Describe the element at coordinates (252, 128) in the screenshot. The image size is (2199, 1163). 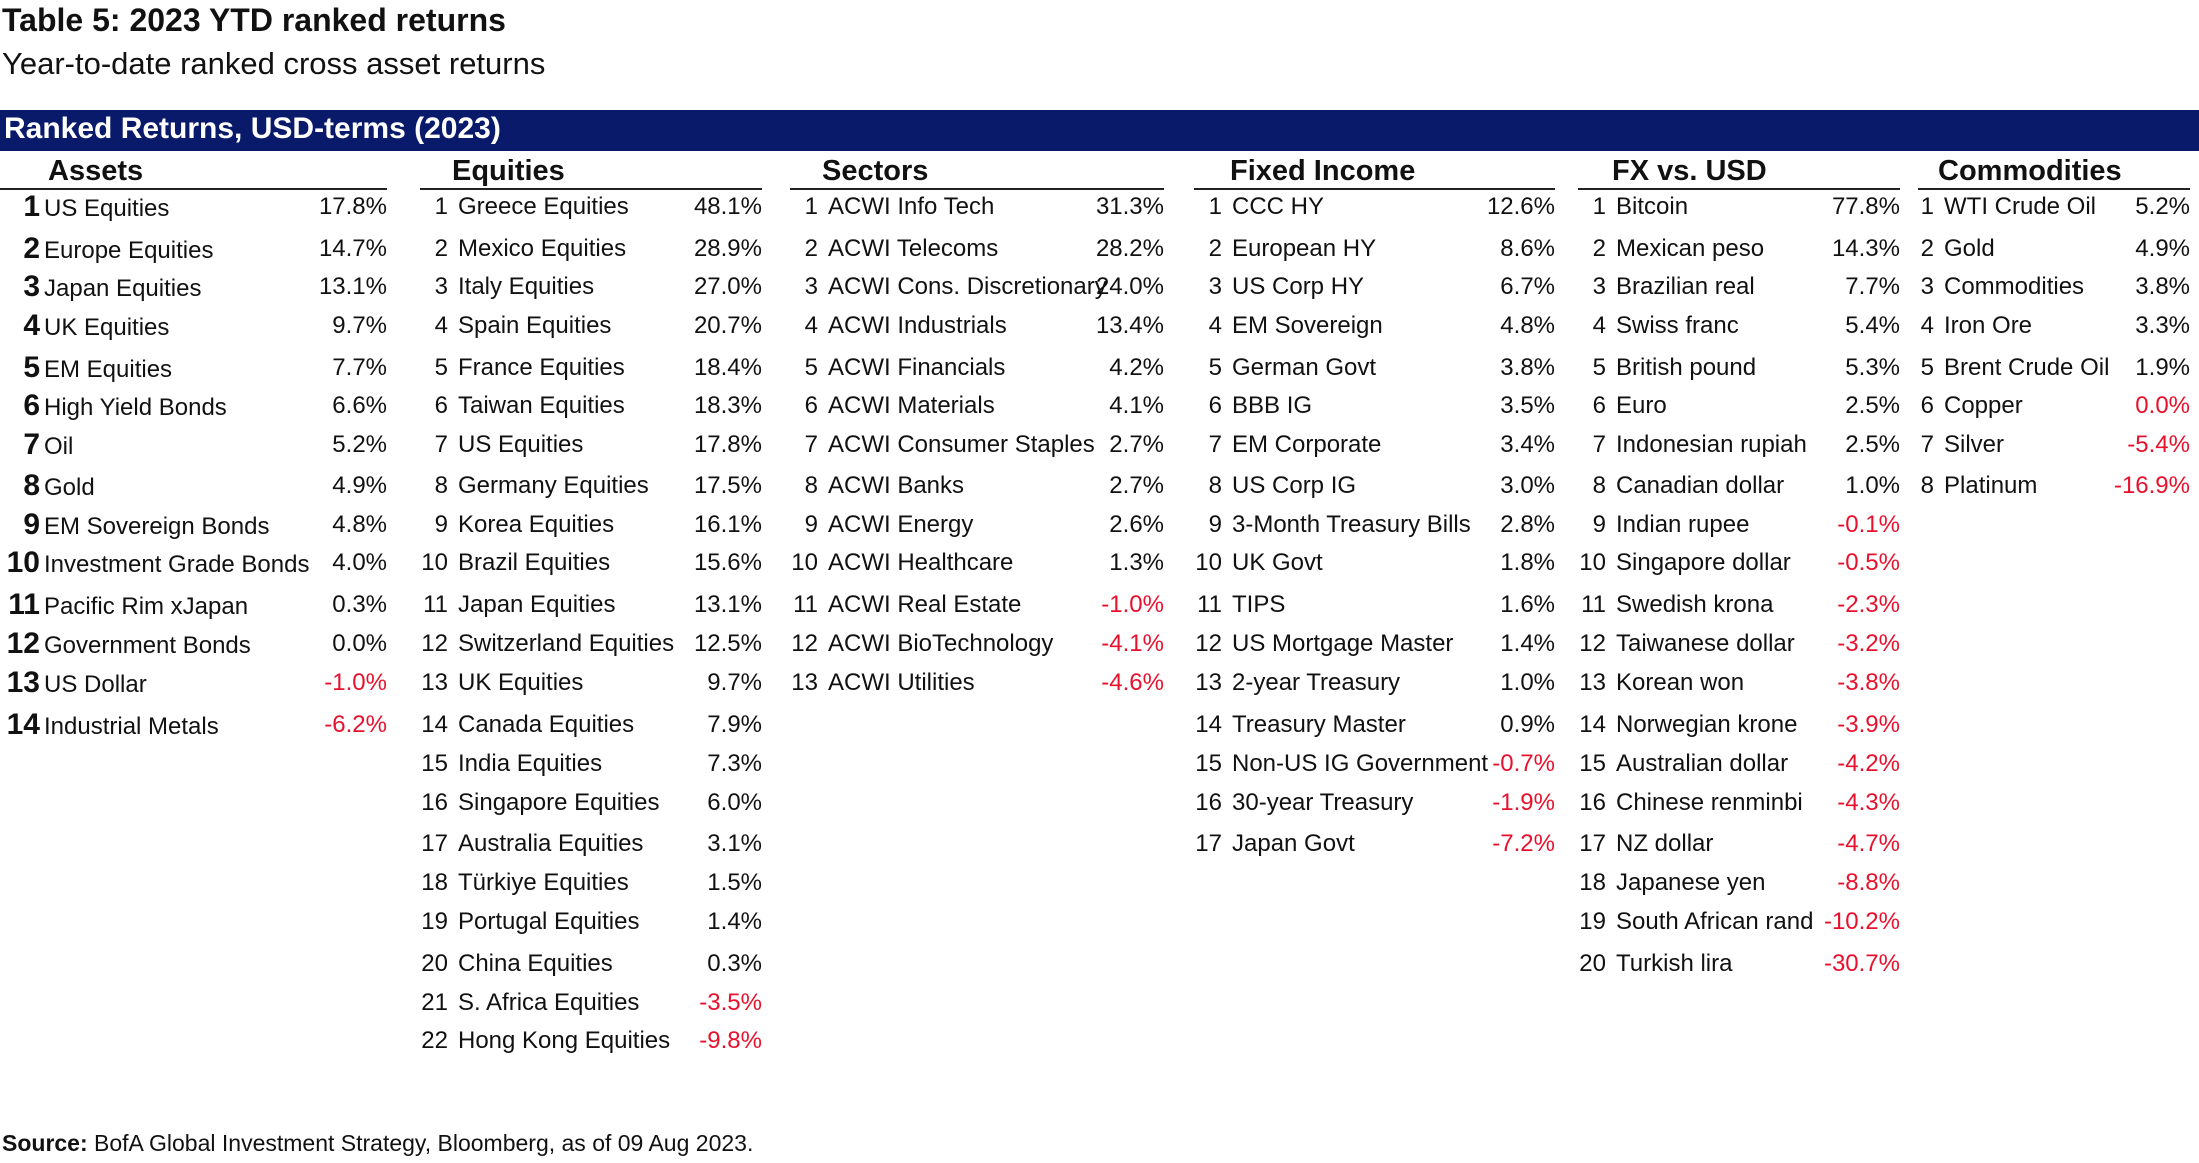
I see `banner-title: Ranked Returns, USD-terms (2023)` at that location.